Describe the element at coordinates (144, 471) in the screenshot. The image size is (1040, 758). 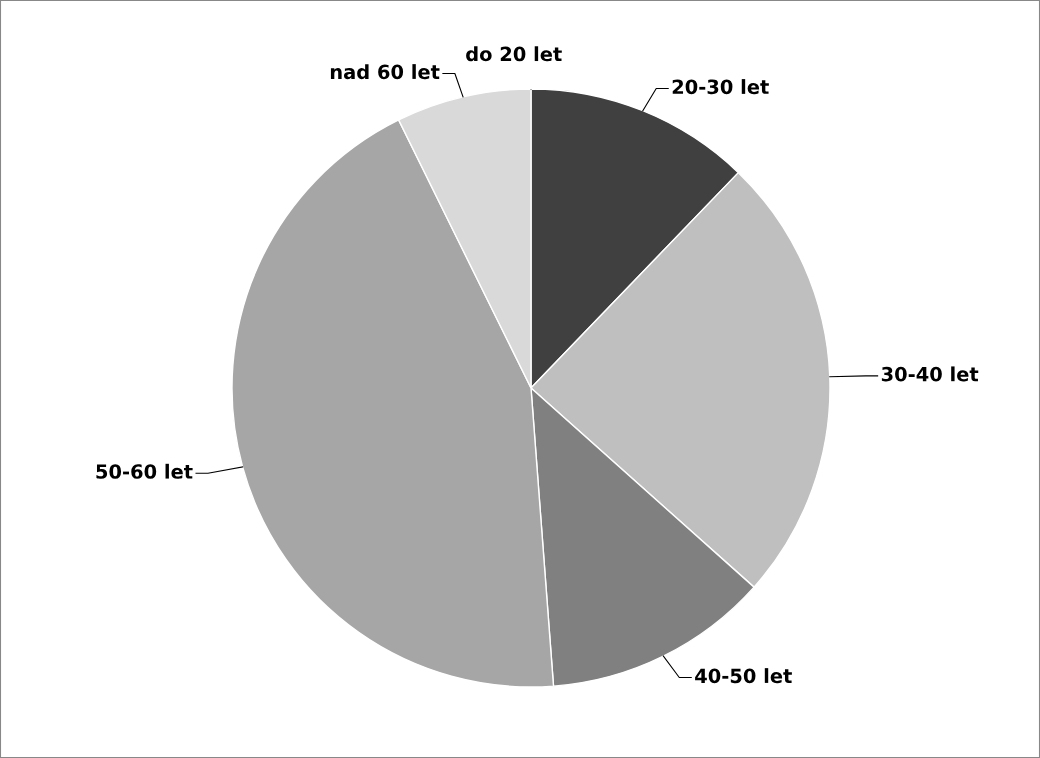
I see `slice-label: 50-60 let` at that location.